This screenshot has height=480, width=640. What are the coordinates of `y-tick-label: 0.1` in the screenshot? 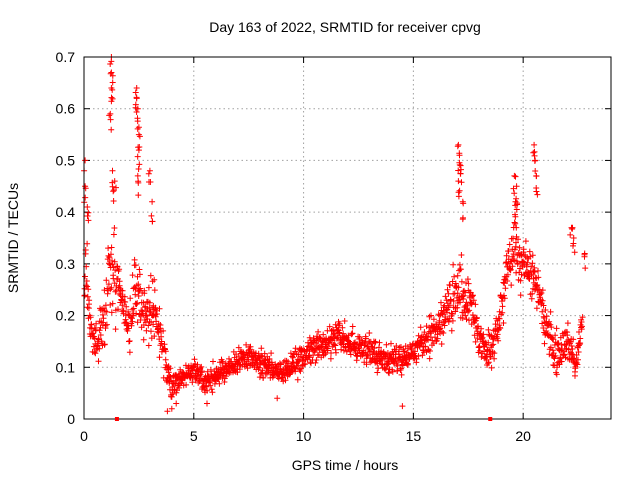 It's located at (66, 367).